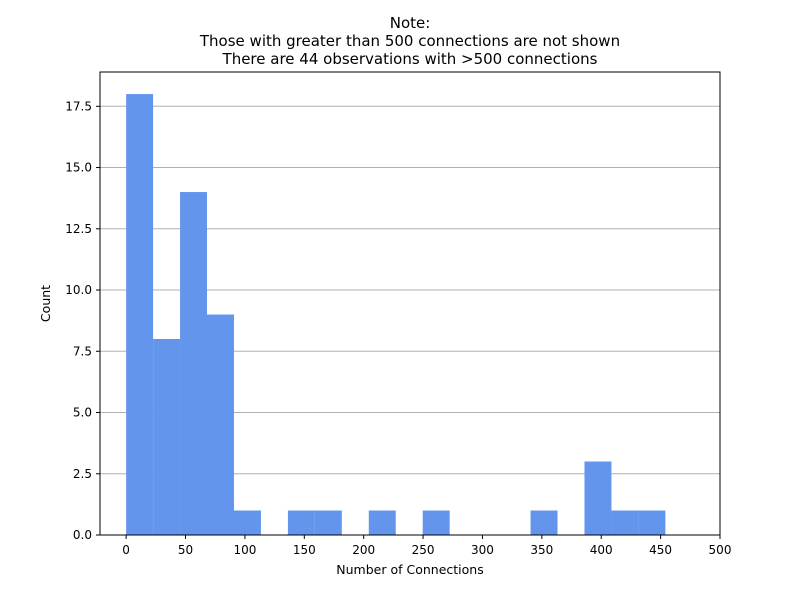 The image size is (800, 600). I want to click on x-tick-label: 250, so click(423, 550).